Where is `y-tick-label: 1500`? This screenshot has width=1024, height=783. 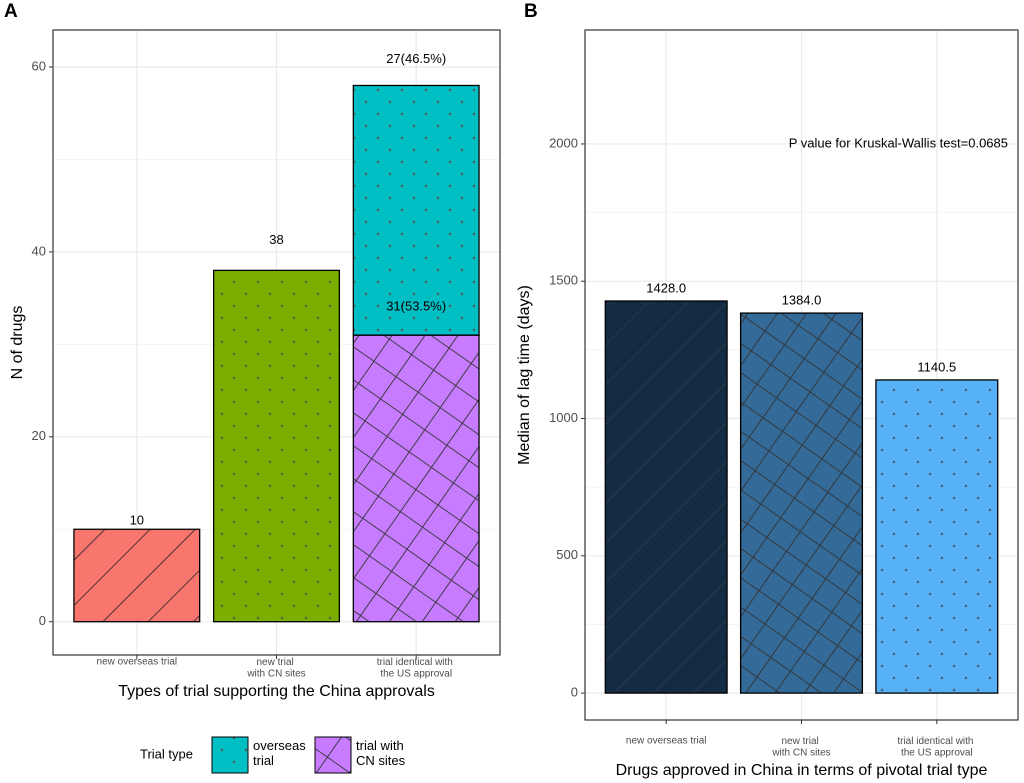
y-tick-label: 1500 is located at coordinates (563, 280).